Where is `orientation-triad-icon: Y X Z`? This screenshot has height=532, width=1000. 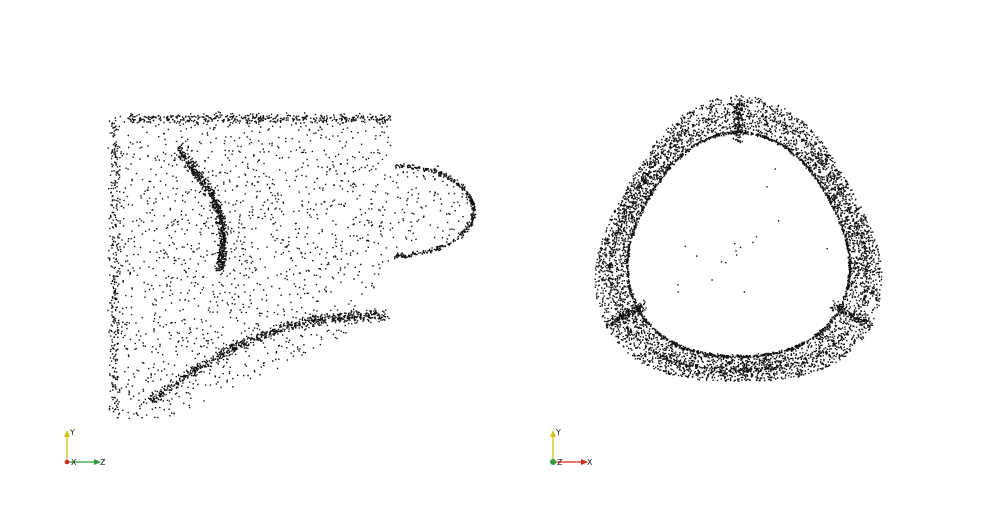 orientation-triad-icon: Y X Z is located at coordinates (571, 447).